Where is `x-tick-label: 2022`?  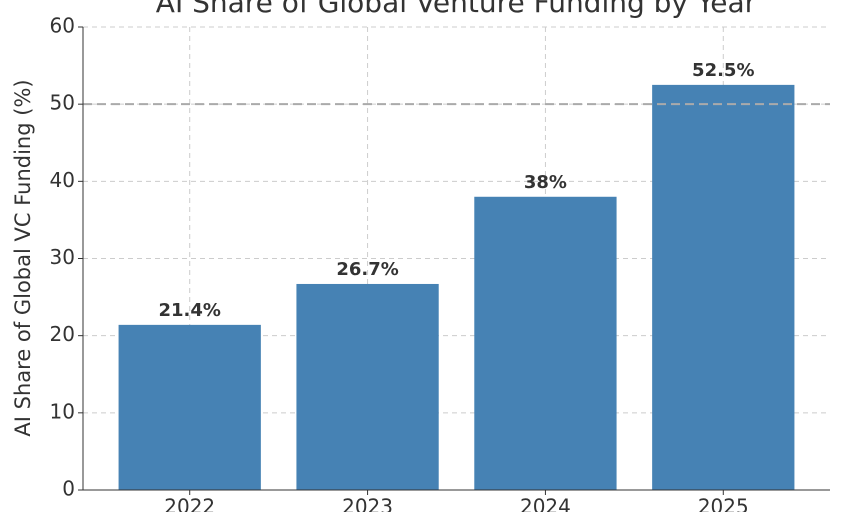 x-tick-label: 2022 is located at coordinates (189, 503).